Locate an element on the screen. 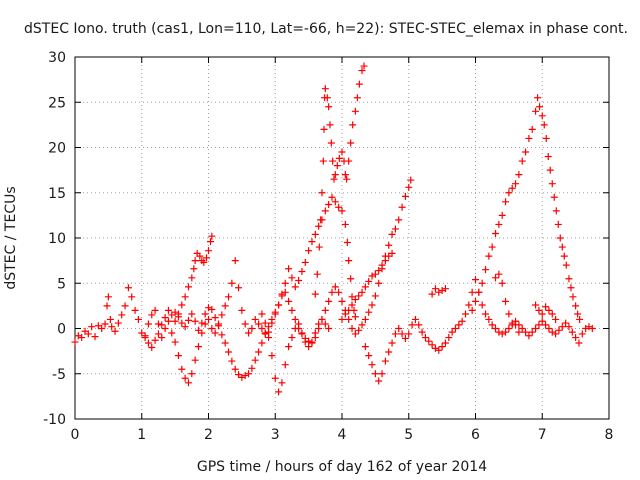 This screenshot has width=640, height=480. x-tick-labels: 0 1 2 3 4 5 6 7 8 is located at coordinates (342, 435).